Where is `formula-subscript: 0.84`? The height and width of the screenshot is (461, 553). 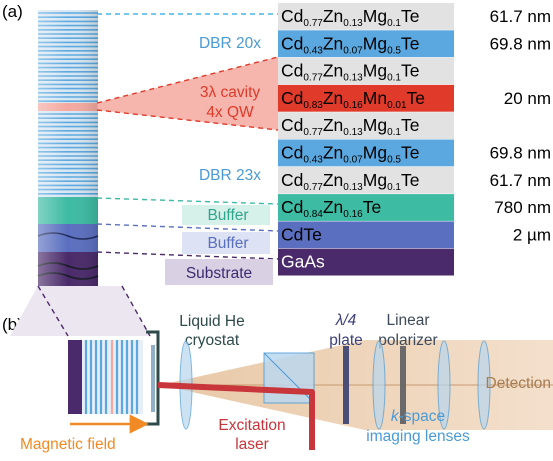 formula-subscript: 0.84 is located at coordinates (313, 214).